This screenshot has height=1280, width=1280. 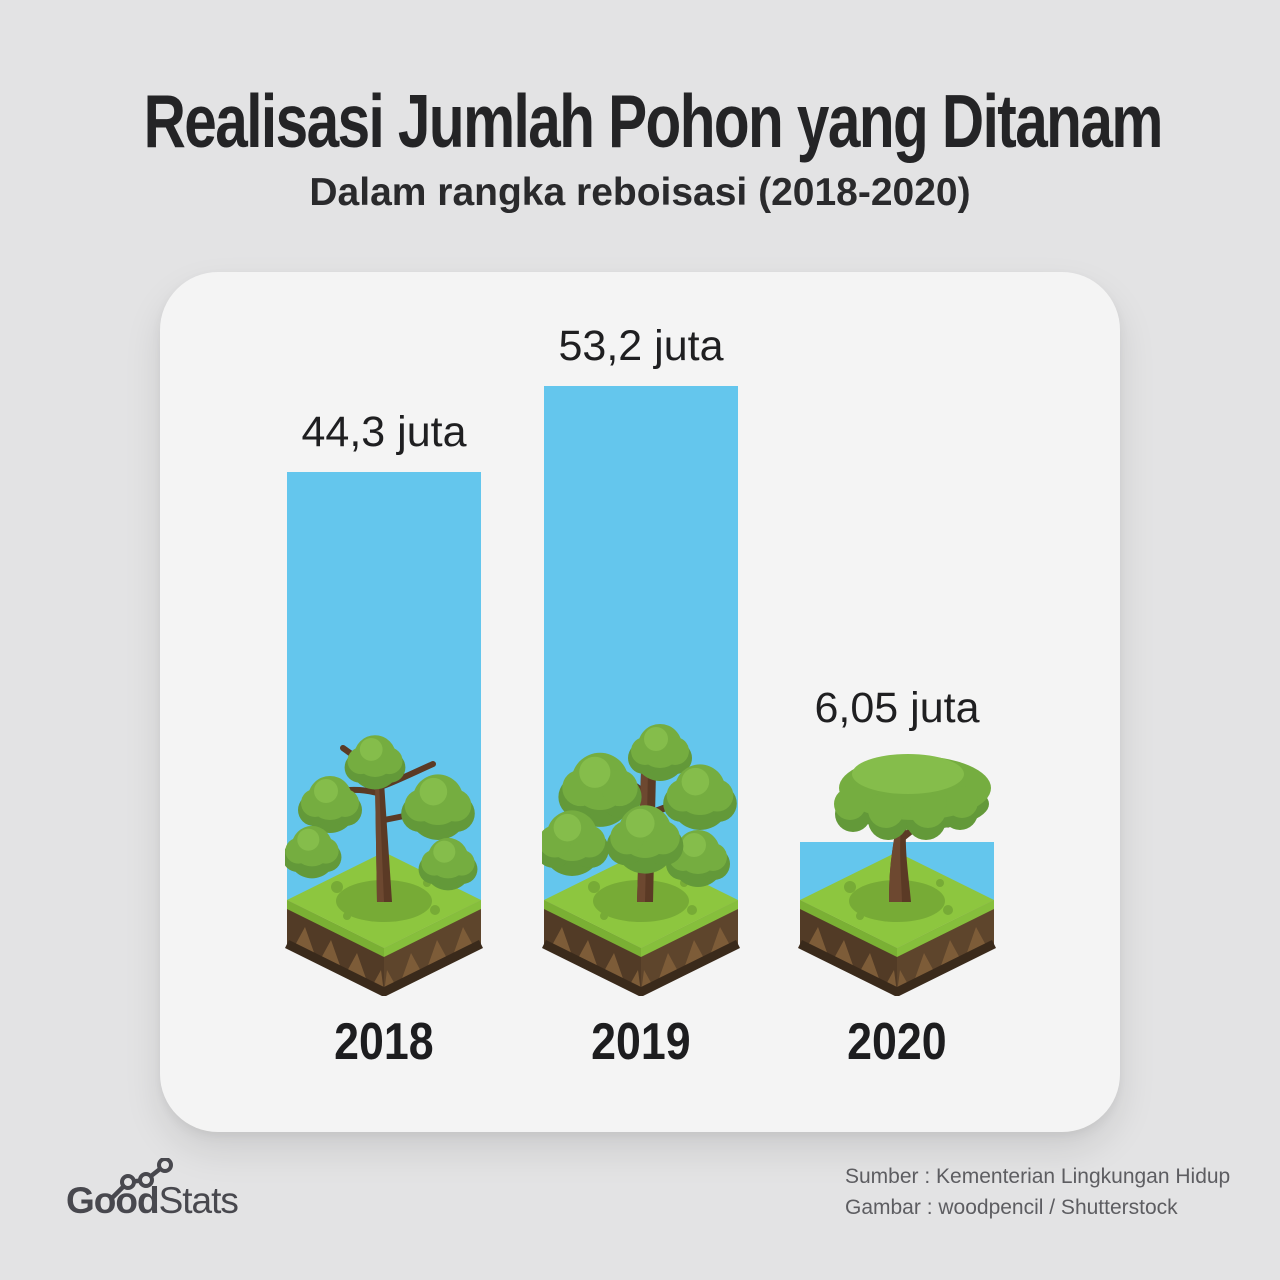 What do you see at coordinates (141, 1179) in the screenshot?
I see `line-chart-icon` at bounding box center [141, 1179].